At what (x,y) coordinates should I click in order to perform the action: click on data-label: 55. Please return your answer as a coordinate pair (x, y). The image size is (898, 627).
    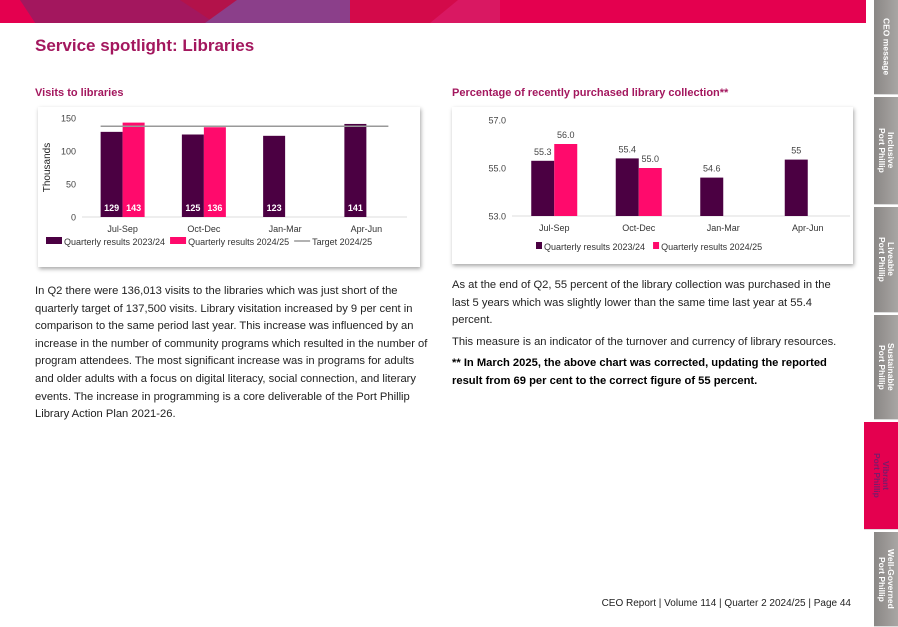
    Looking at the image, I should click on (796, 151).